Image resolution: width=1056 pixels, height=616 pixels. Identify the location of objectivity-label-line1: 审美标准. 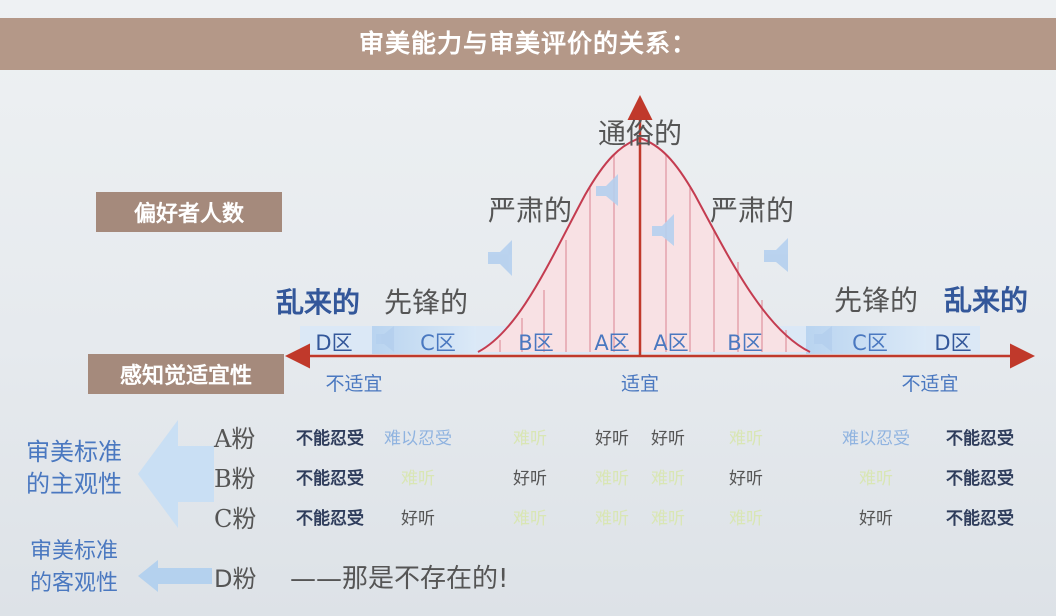
(74, 551).